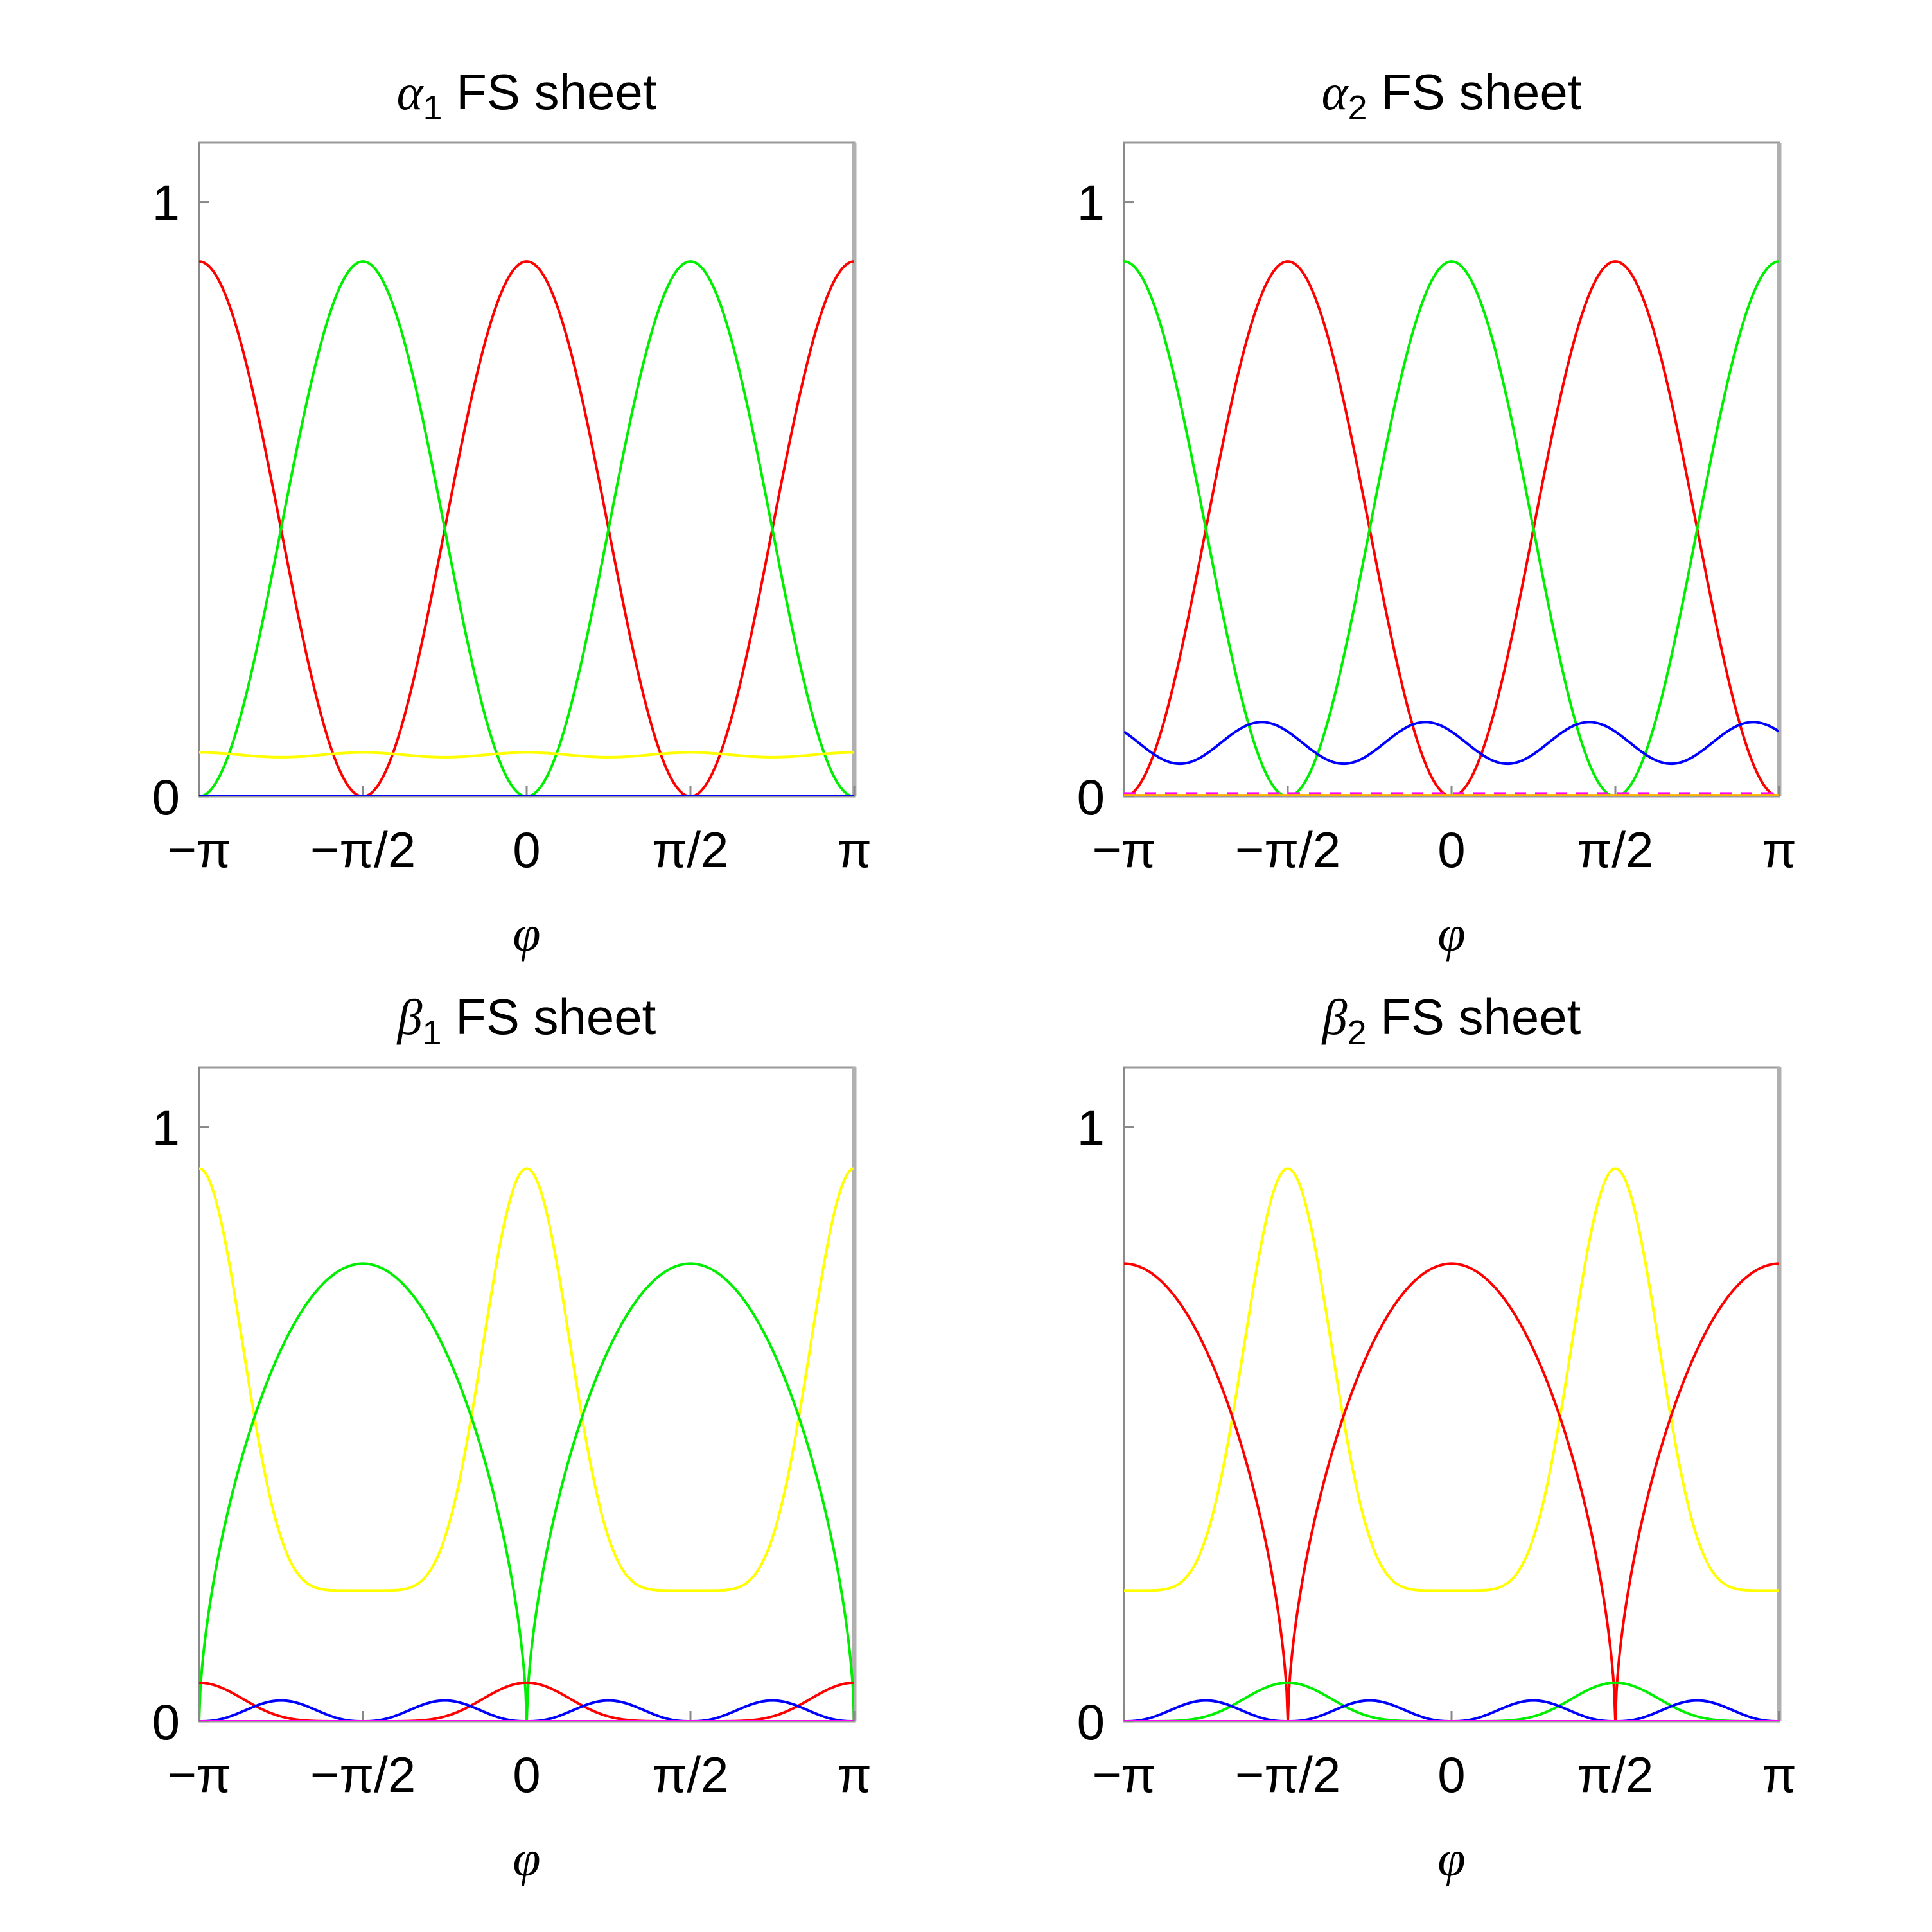 This screenshot has height=1932, width=1932. What do you see at coordinates (1452, 95) in the screenshot?
I see `panel-title: α2 FS sheet` at bounding box center [1452, 95].